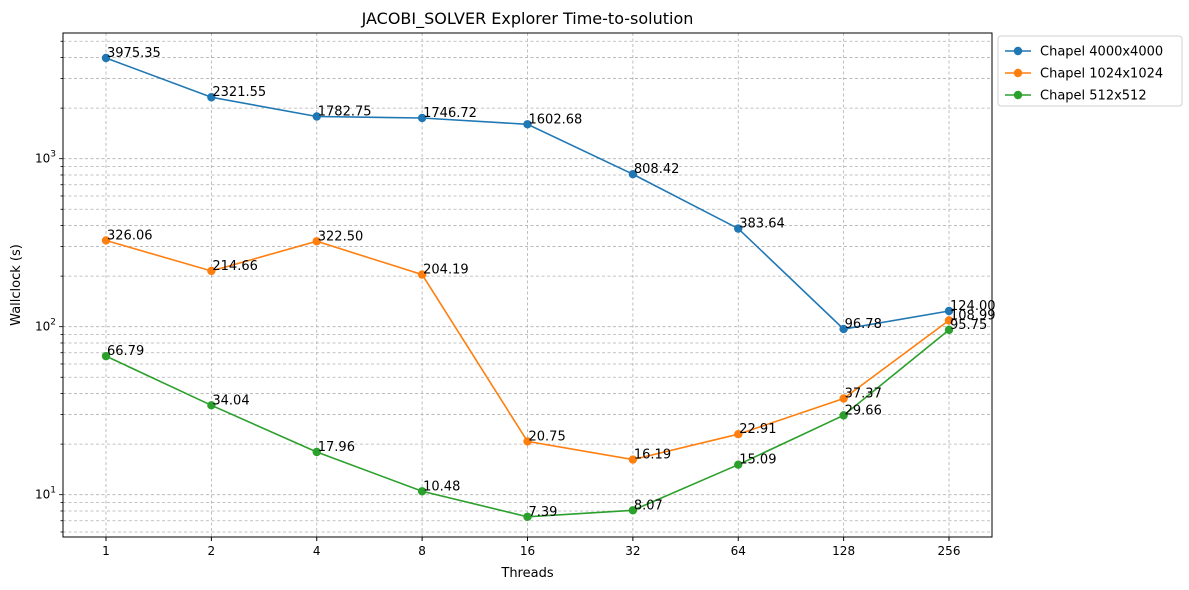 This screenshot has width=1189, height=590. Describe the element at coordinates (648, 505) in the screenshot. I see `data-label: 8.07` at that location.